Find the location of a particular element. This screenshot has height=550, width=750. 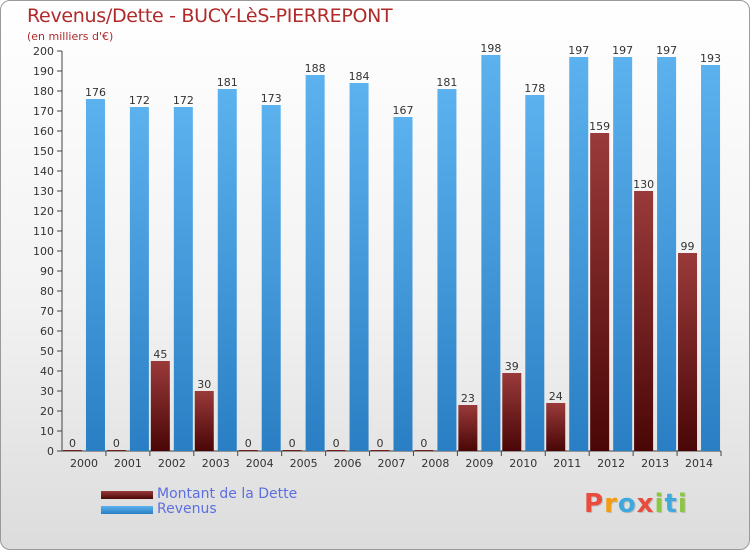

bar-debt-2011 is located at coordinates (556, 427).